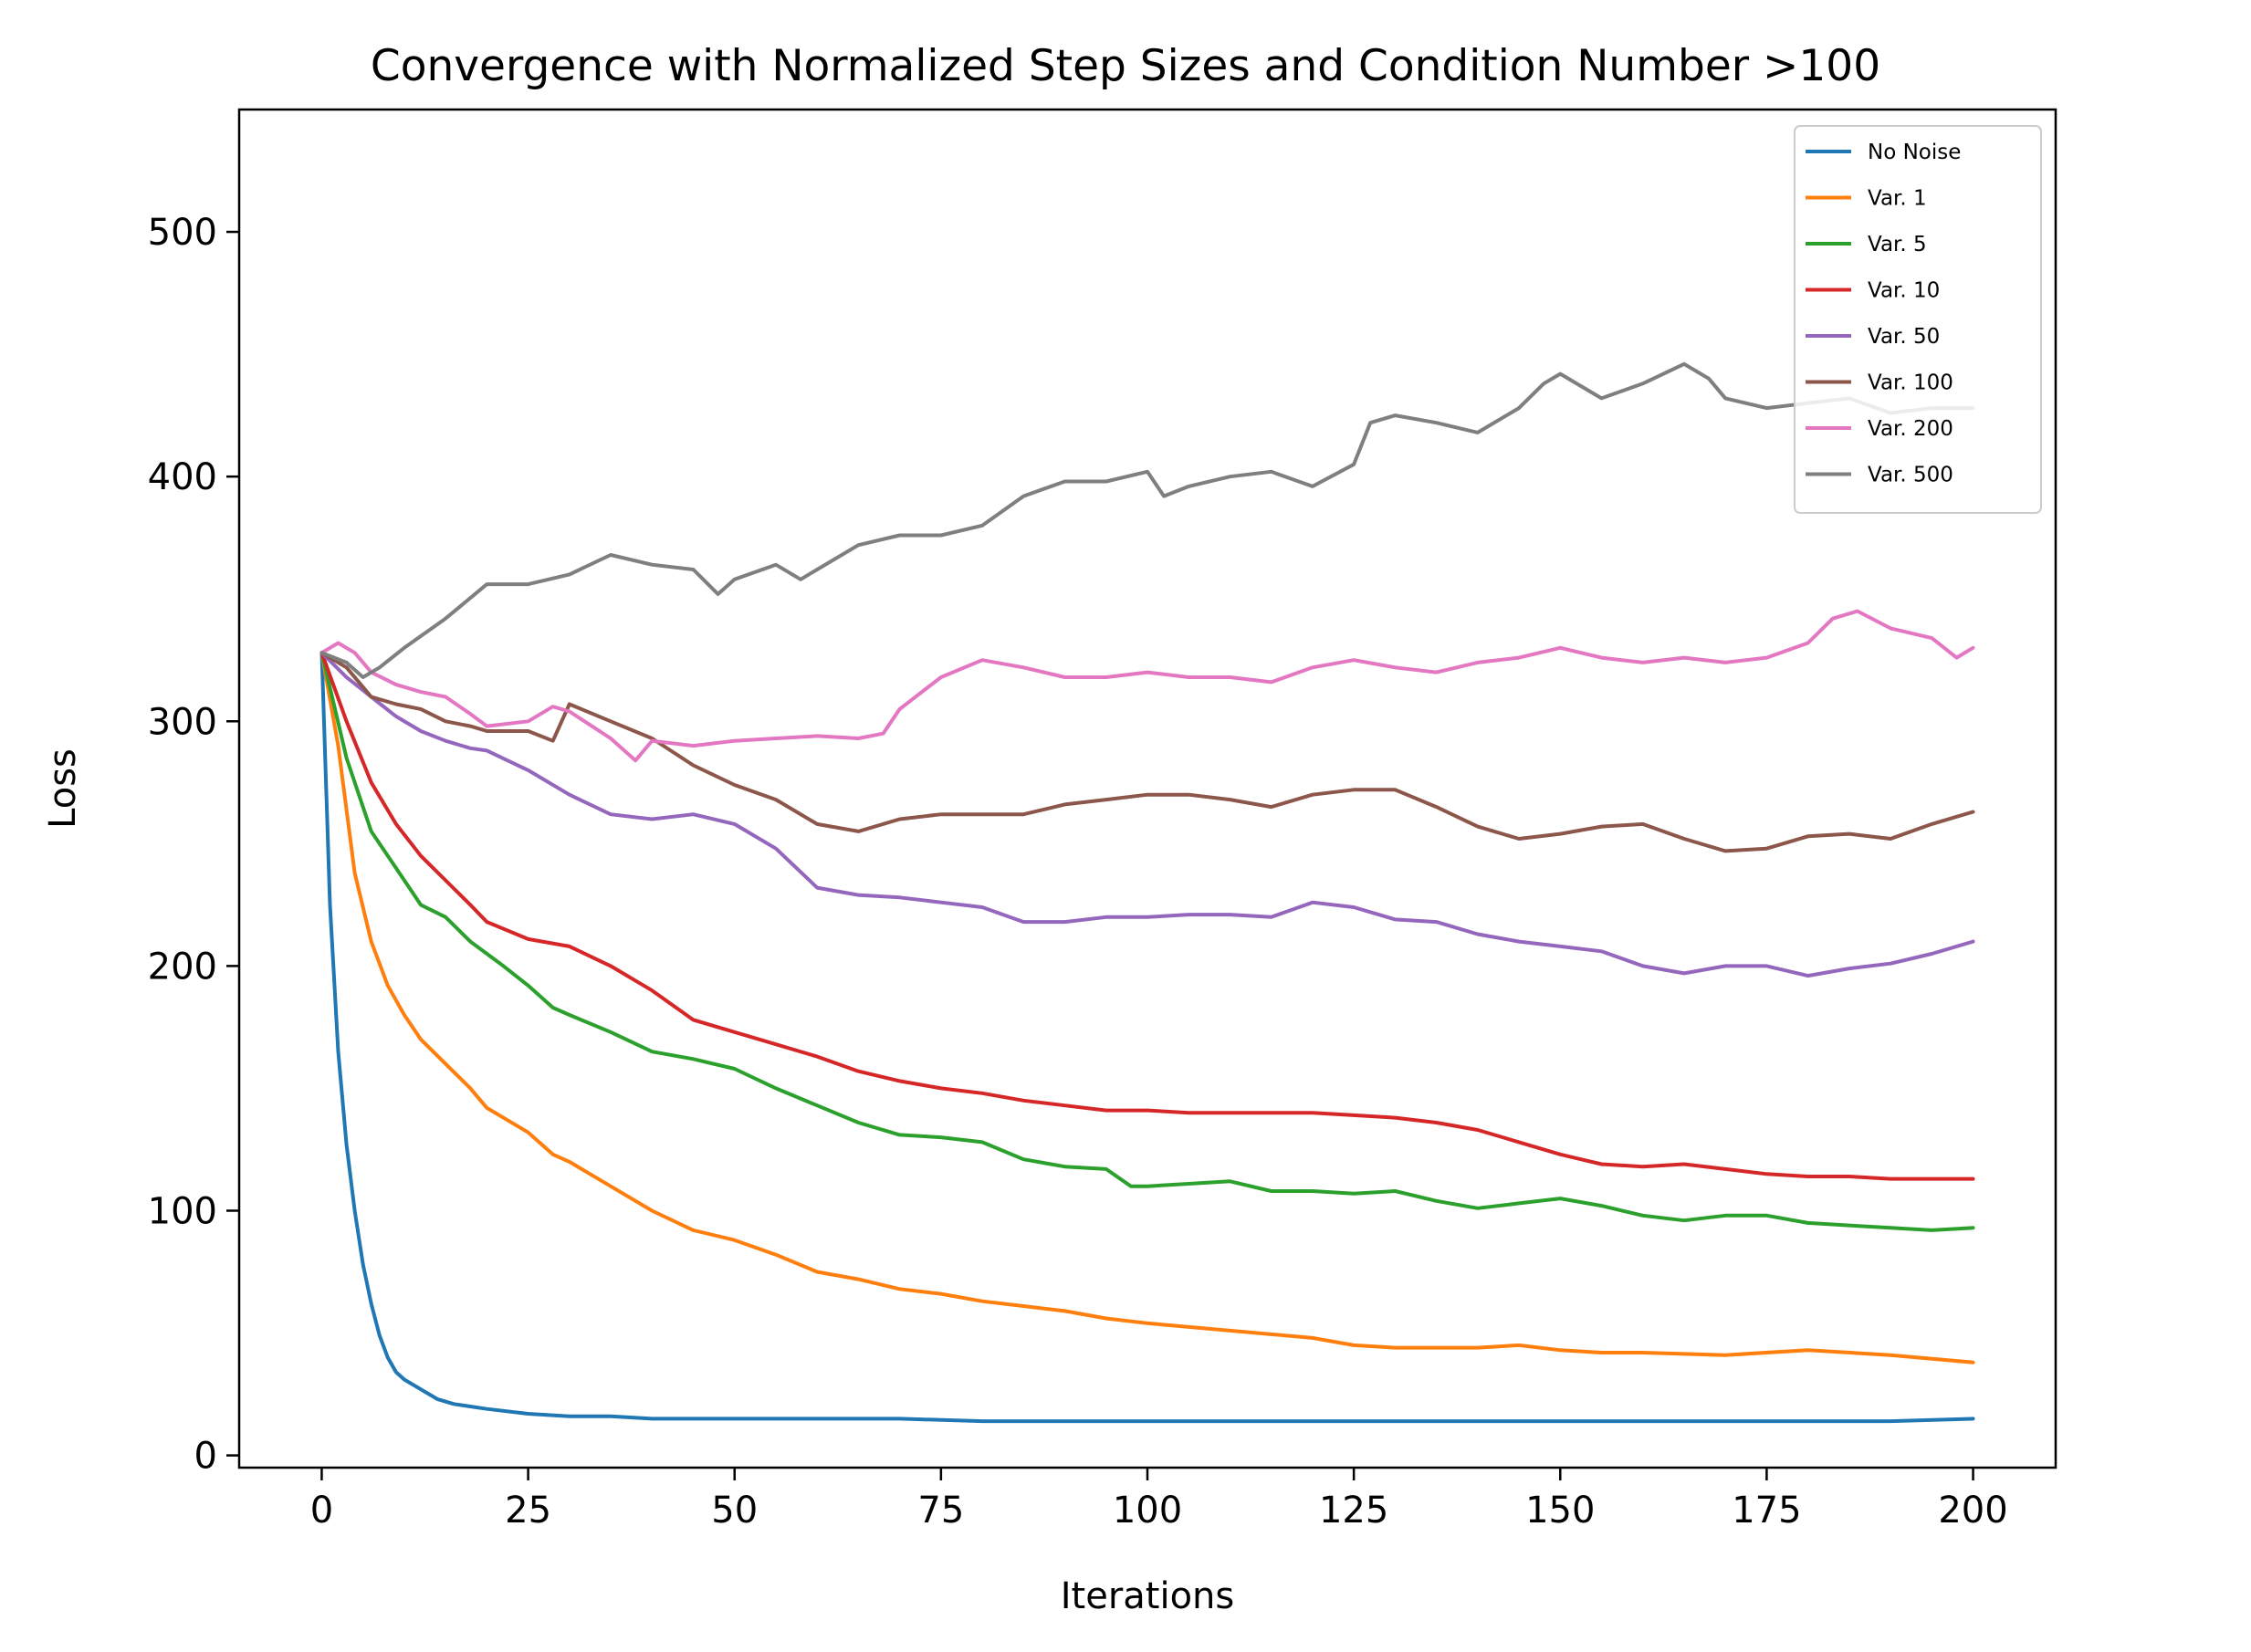 Image resolution: width=2251 pixels, height=1652 pixels. What do you see at coordinates (940, 1511) in the screenshot?
I see `x-tick-label: 75` at bounding box center [940, 1511].